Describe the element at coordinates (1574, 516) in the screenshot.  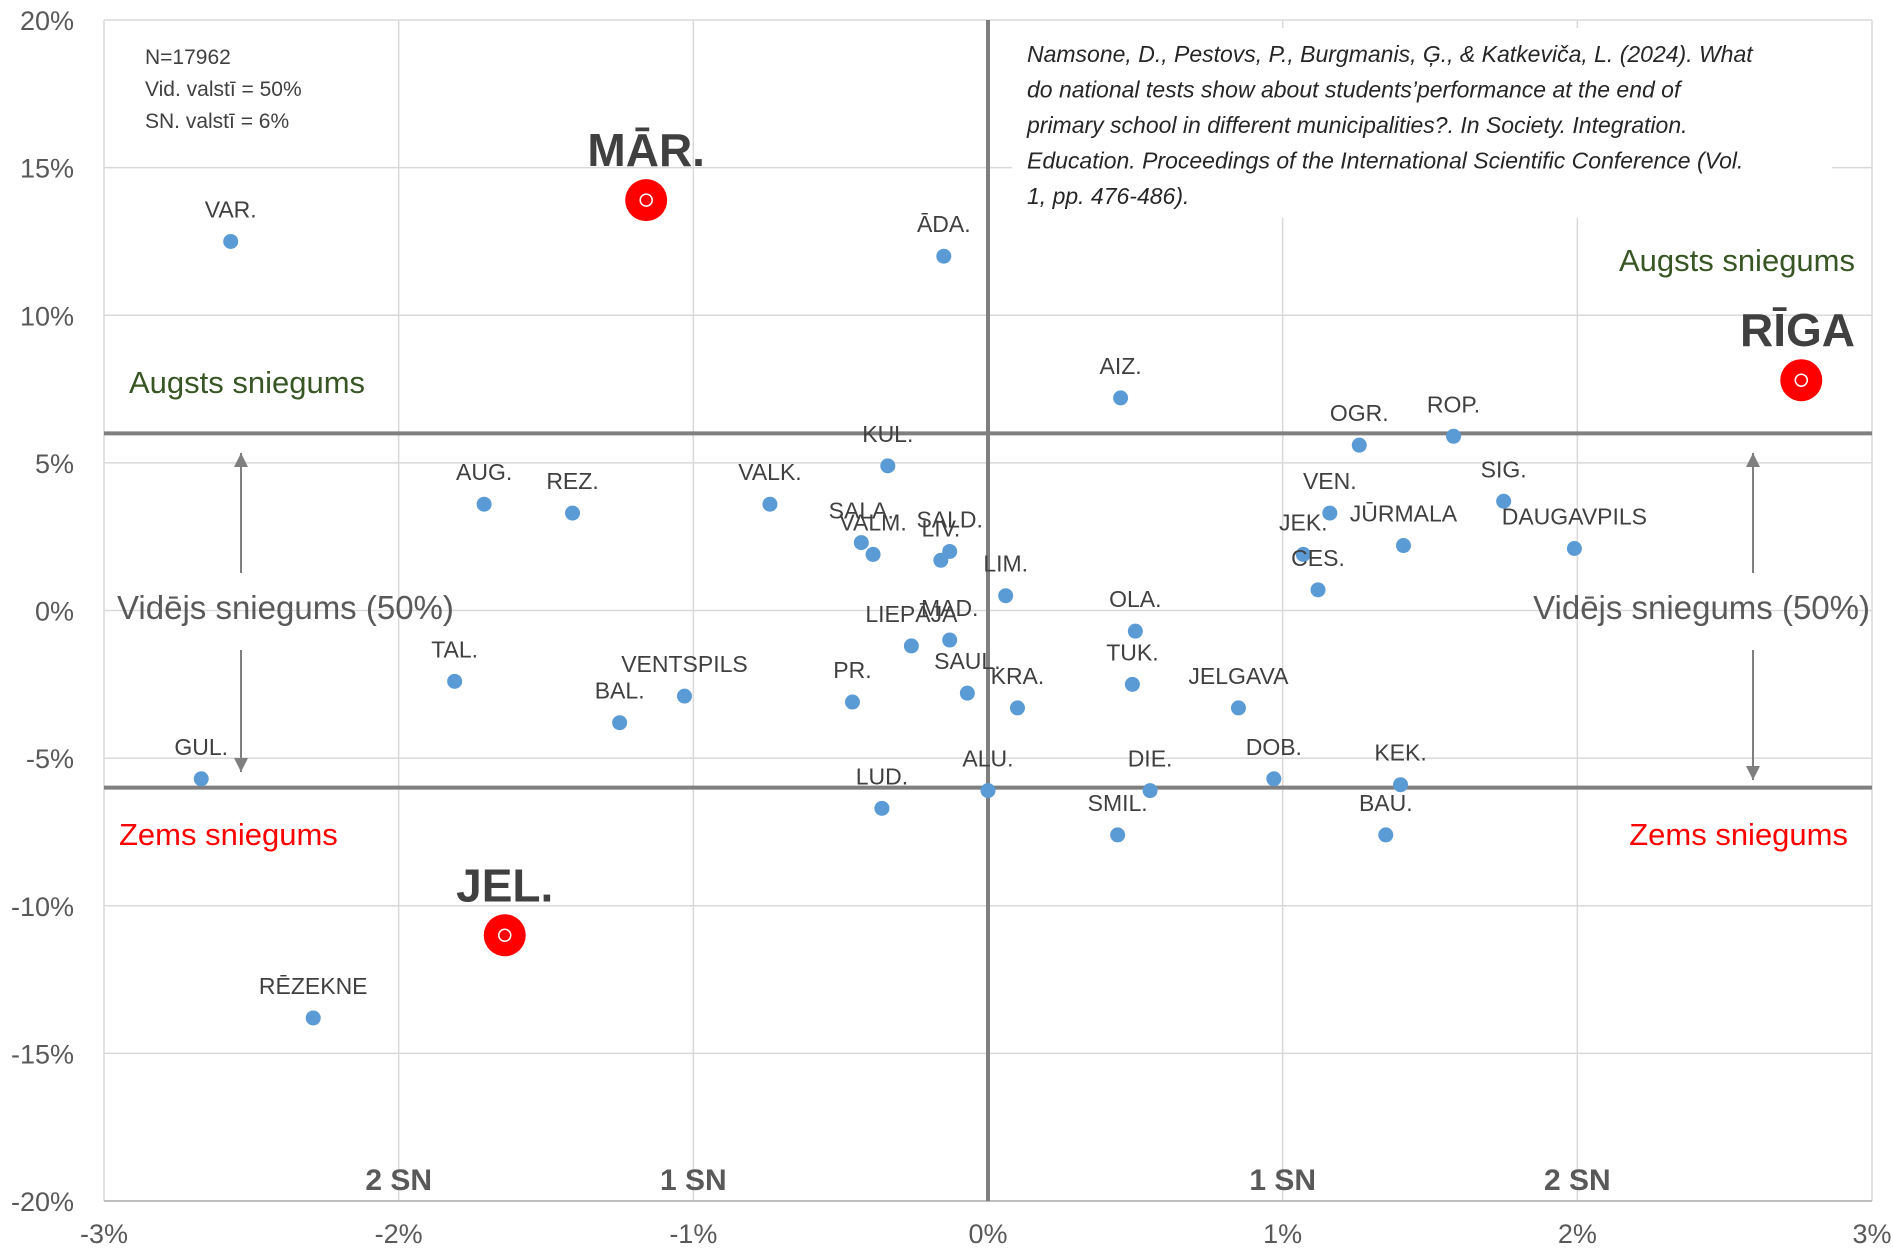
I see `data-point-label: DAUGAVPILS` at that location.